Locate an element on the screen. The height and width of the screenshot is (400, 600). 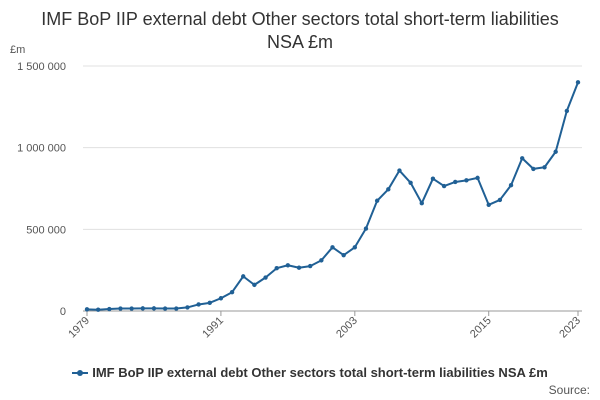
x-tick-label: 2023 is located at coordinates (570, 328).